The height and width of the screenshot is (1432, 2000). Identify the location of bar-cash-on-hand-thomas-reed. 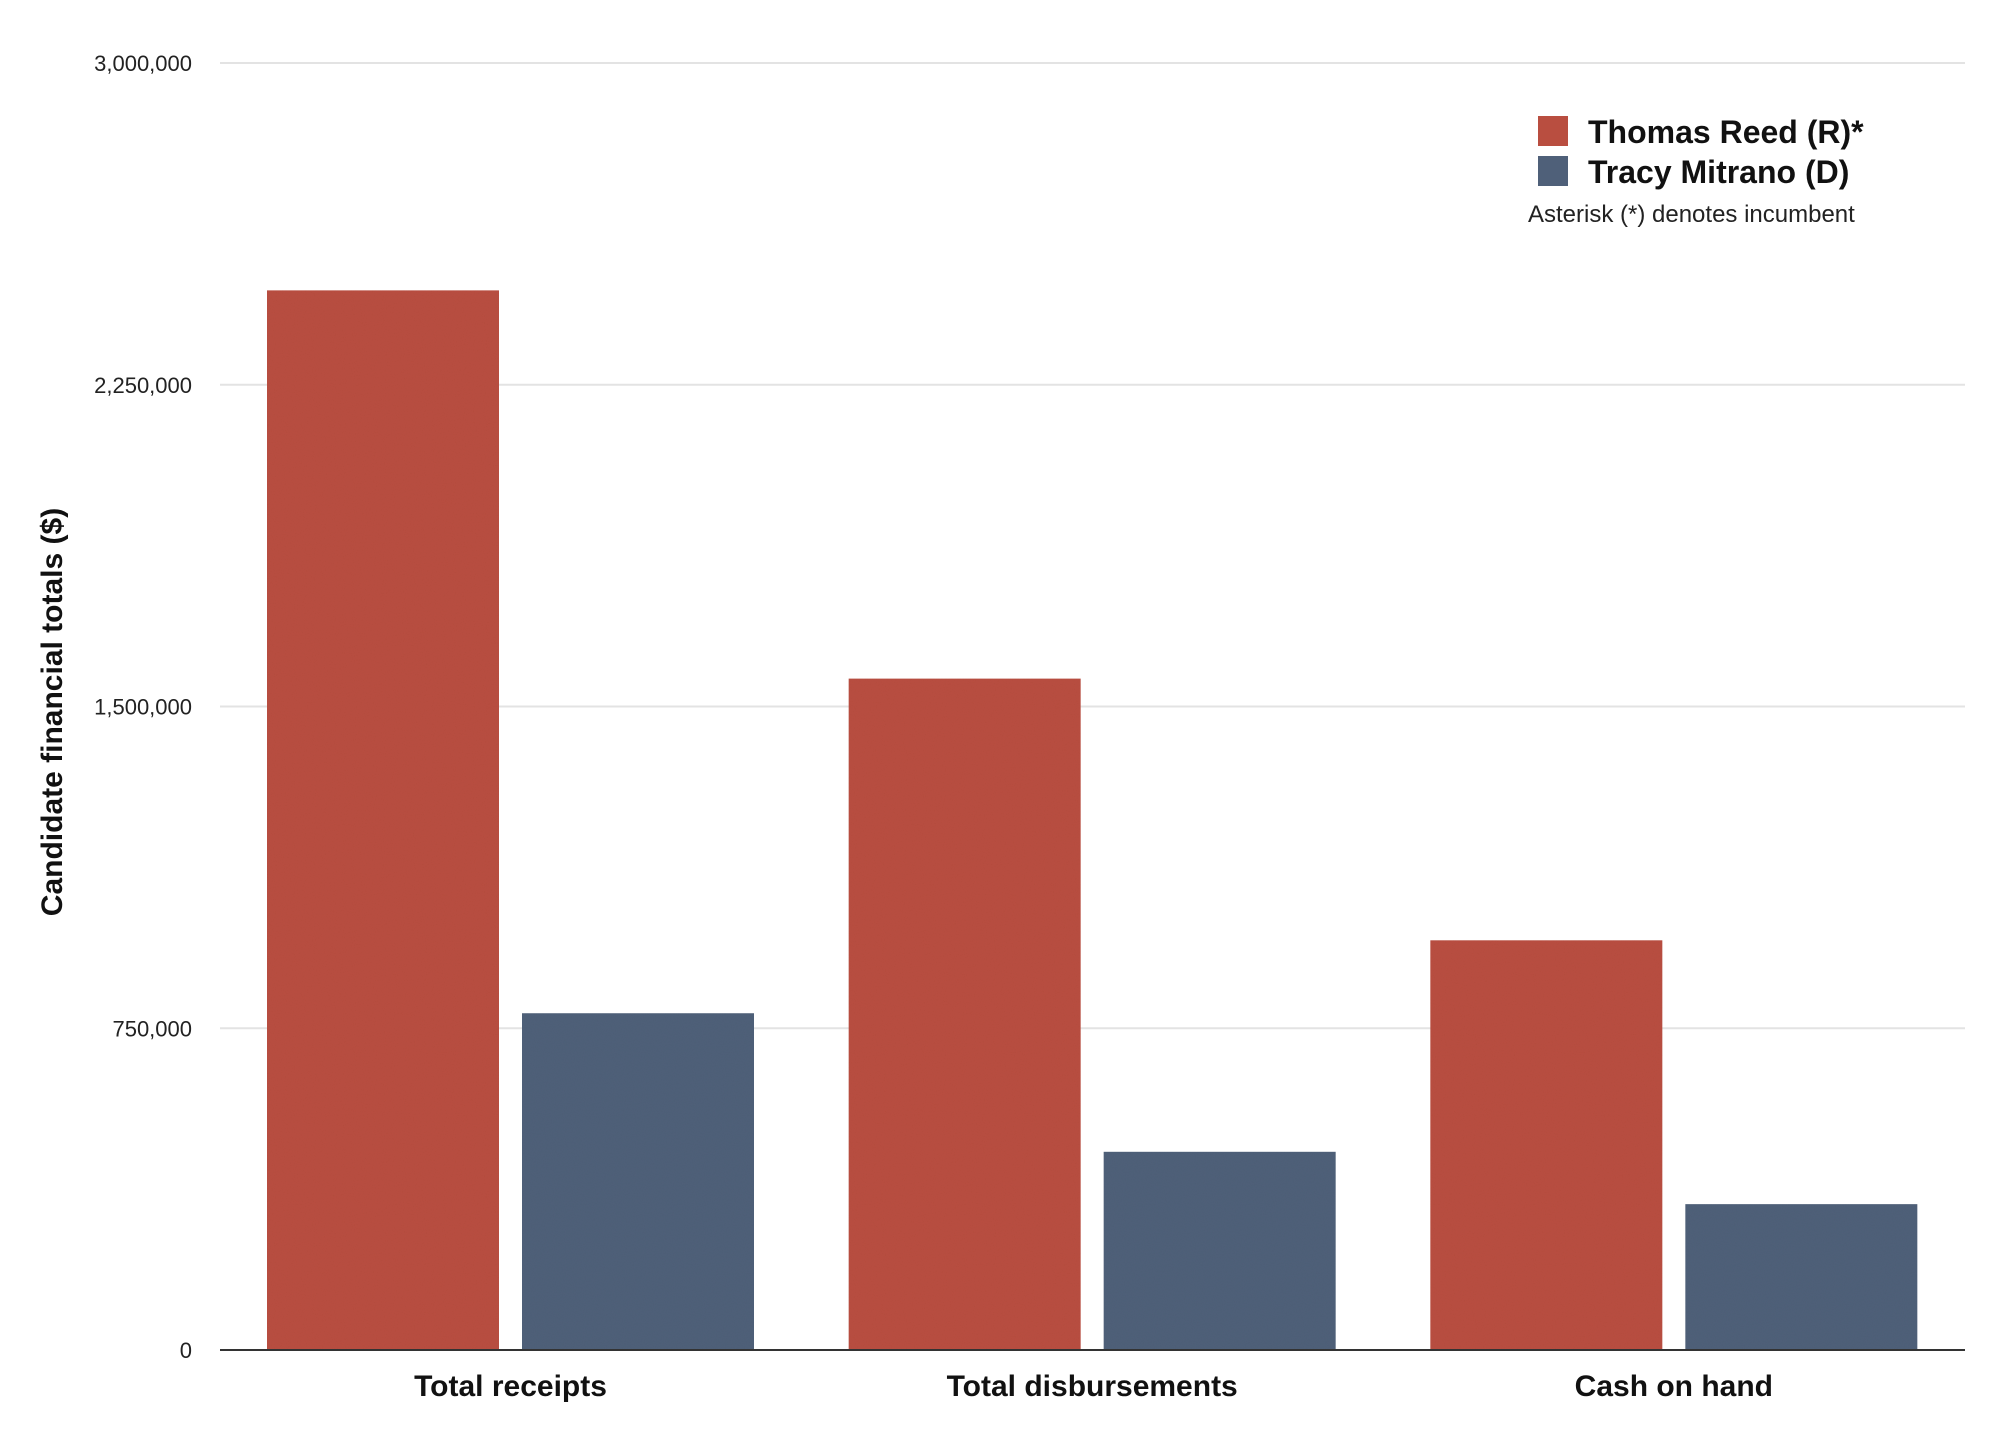
(1546, 1145).